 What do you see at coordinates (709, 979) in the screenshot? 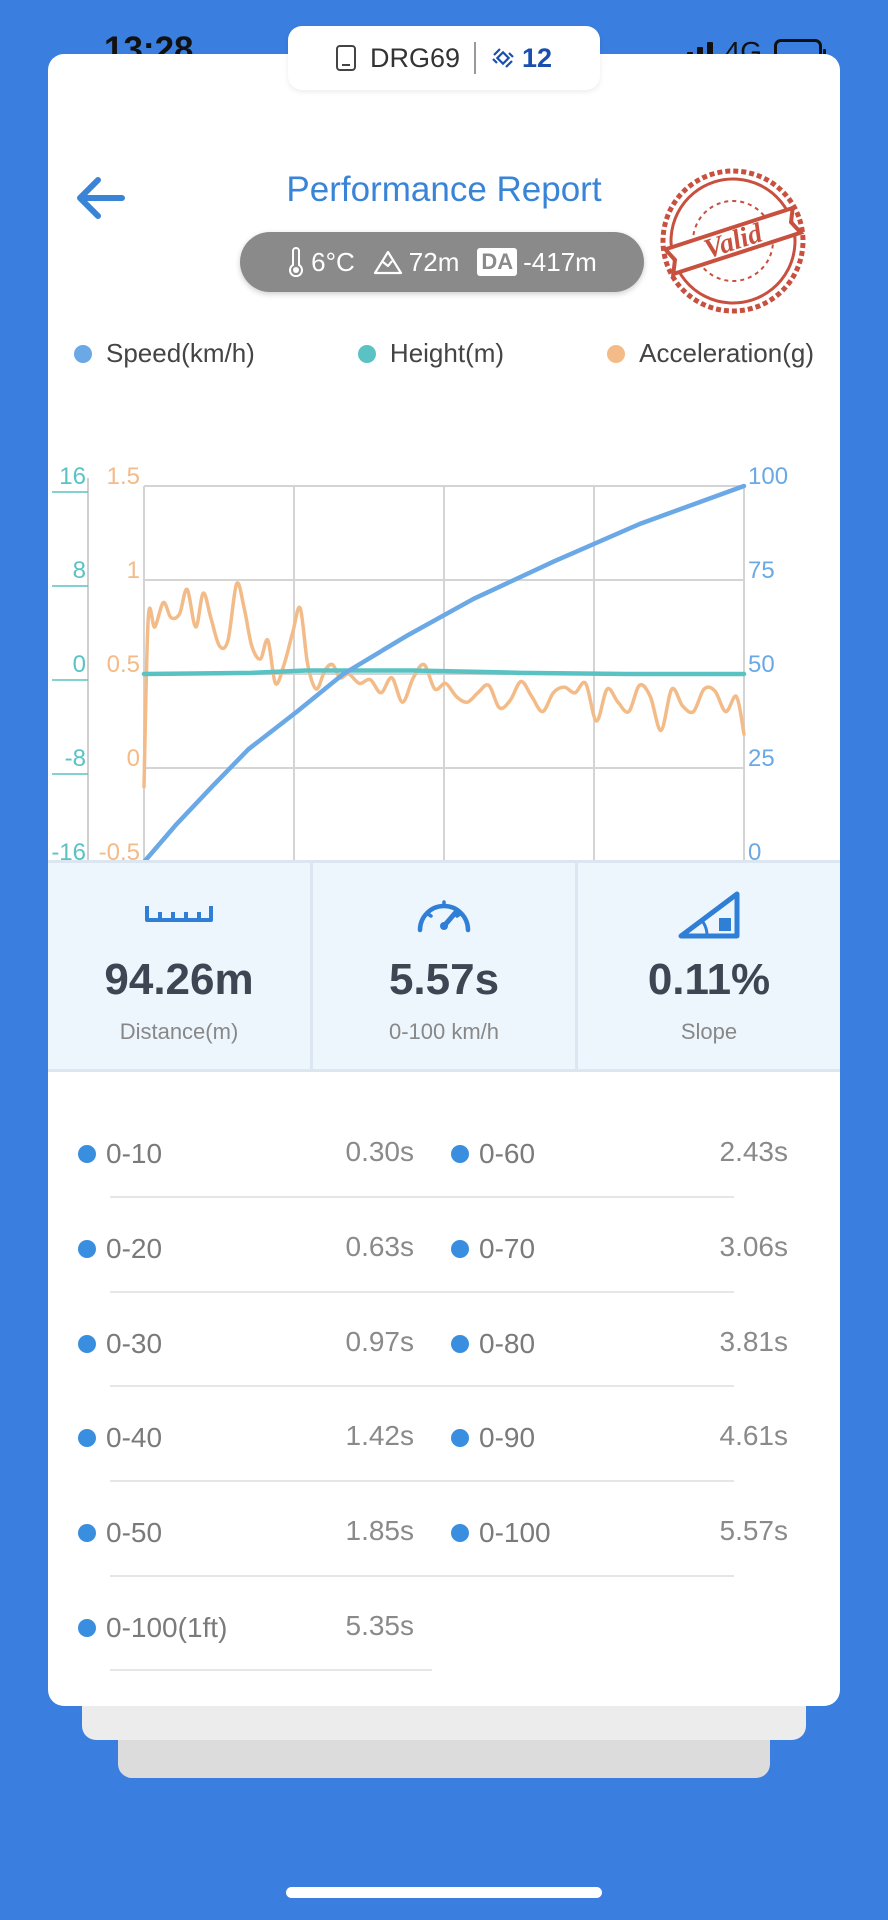
I see `stat-value: 0.11%` at bounding box center [709, 979].